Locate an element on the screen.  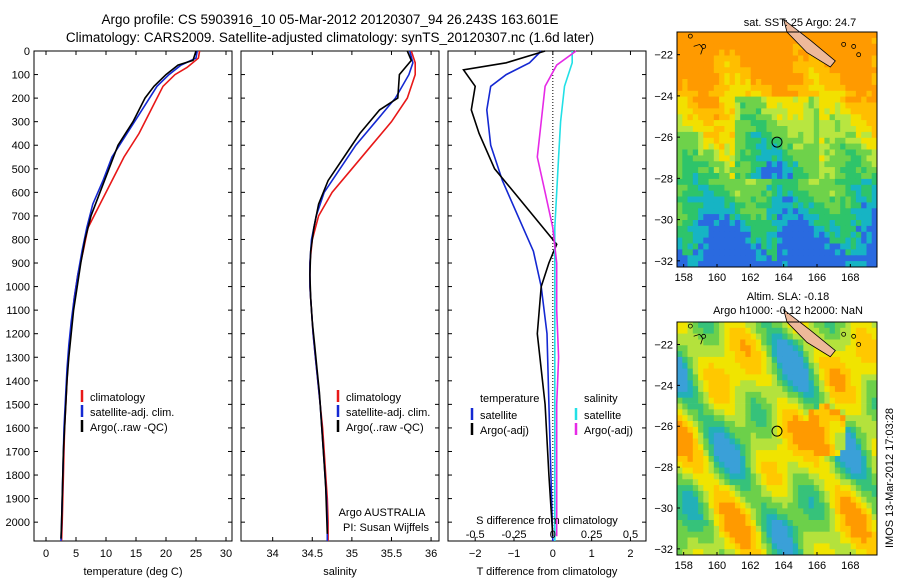
map-frame is located at coordinates (777, 149).